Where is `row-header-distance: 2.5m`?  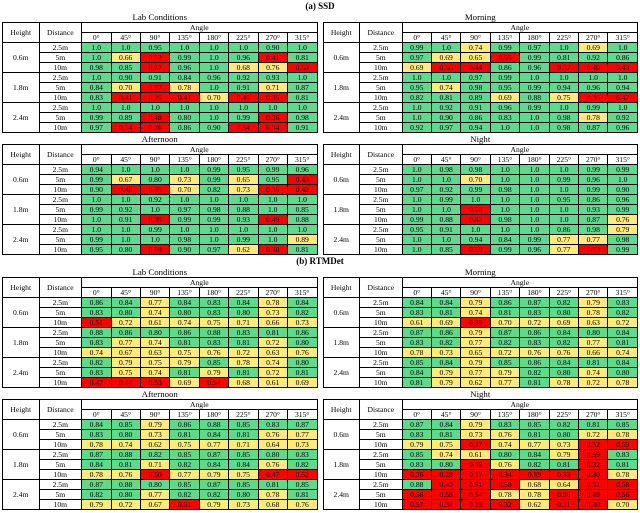
row-header-distance: 2.5m is located at coordinates (60, 424).